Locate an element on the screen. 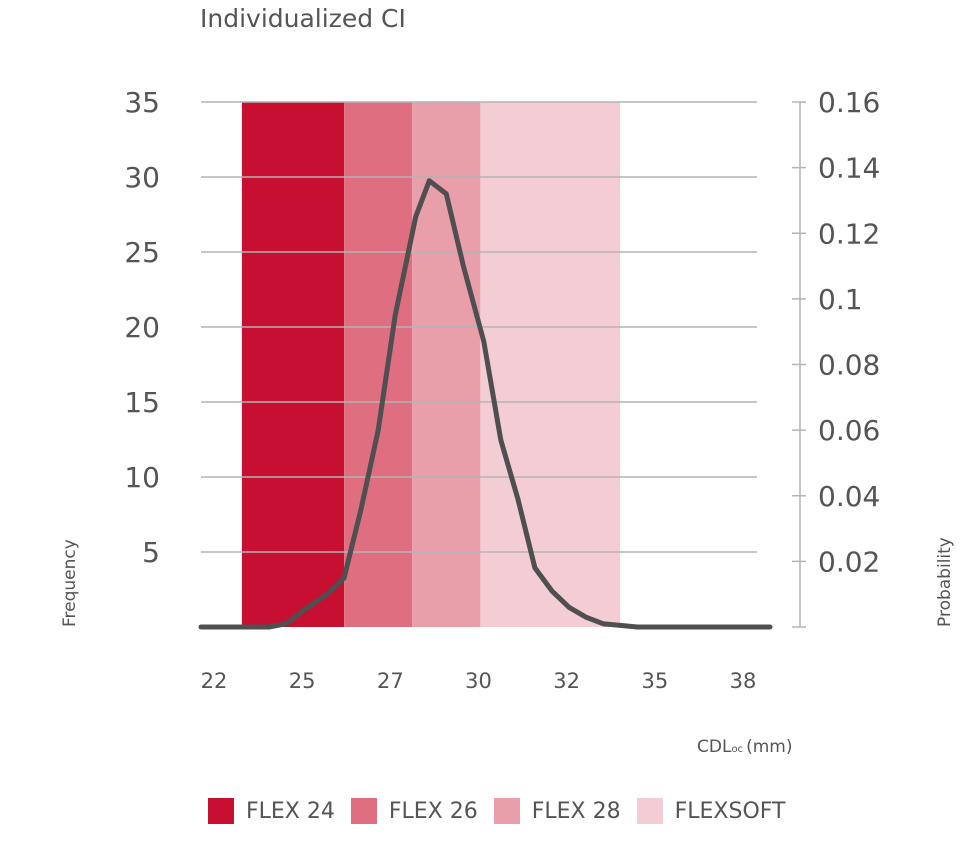  legend: FLEX 24 FLEX 26 FLEX 28 FLEXSOFT is located at coordinates (505, 811).